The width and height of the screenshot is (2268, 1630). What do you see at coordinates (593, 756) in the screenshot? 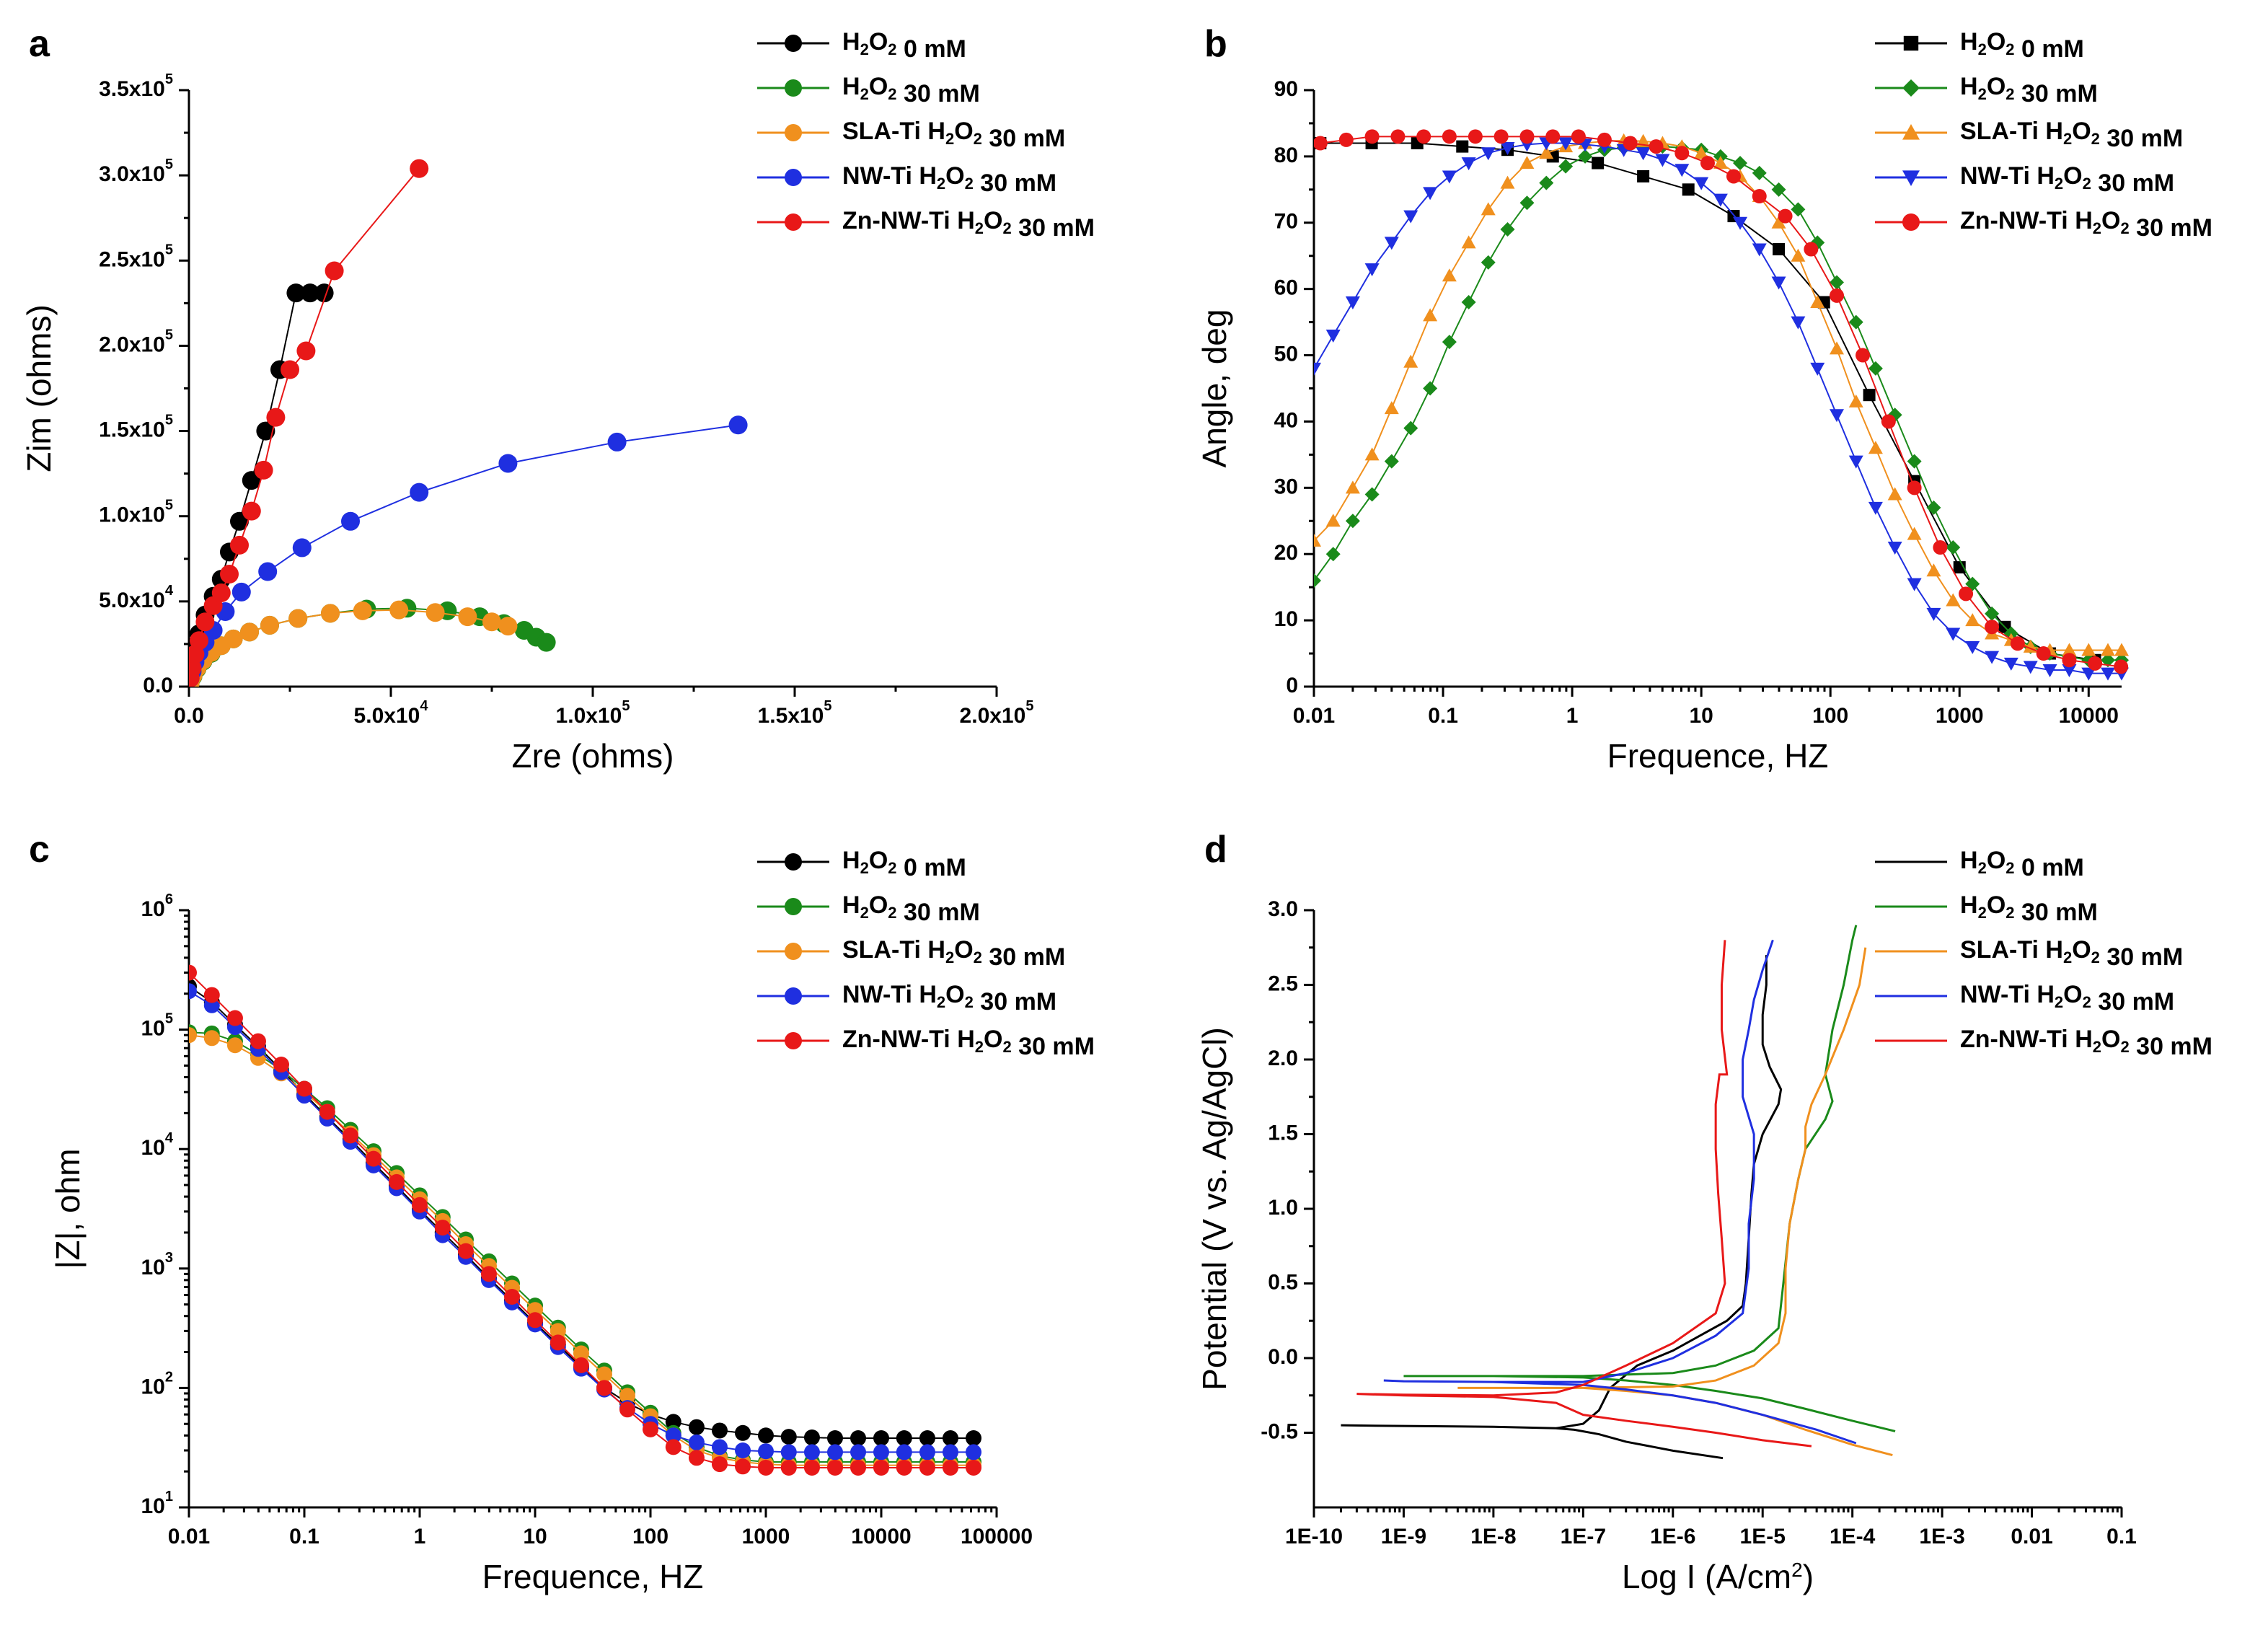
I see `x-axis-title: Zre (ohms)` at bounding box center [593, 756].